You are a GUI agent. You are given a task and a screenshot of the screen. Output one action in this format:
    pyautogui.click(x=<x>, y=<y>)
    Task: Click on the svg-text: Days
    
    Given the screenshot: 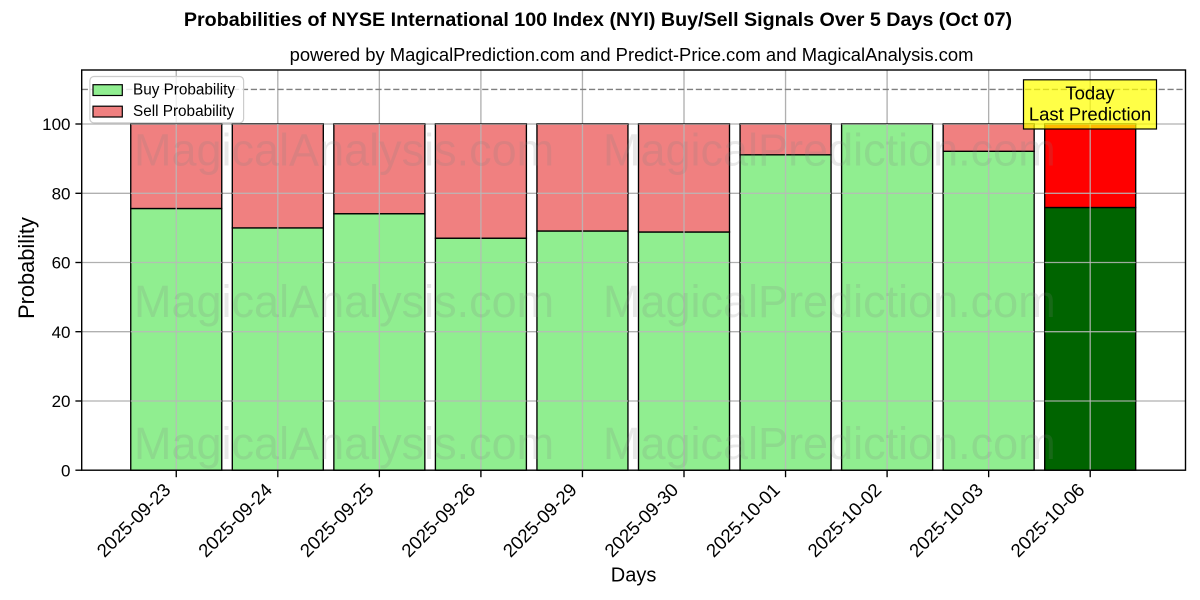 What is the action you would take?
    pyautogui.click(x=634, y=575)
    